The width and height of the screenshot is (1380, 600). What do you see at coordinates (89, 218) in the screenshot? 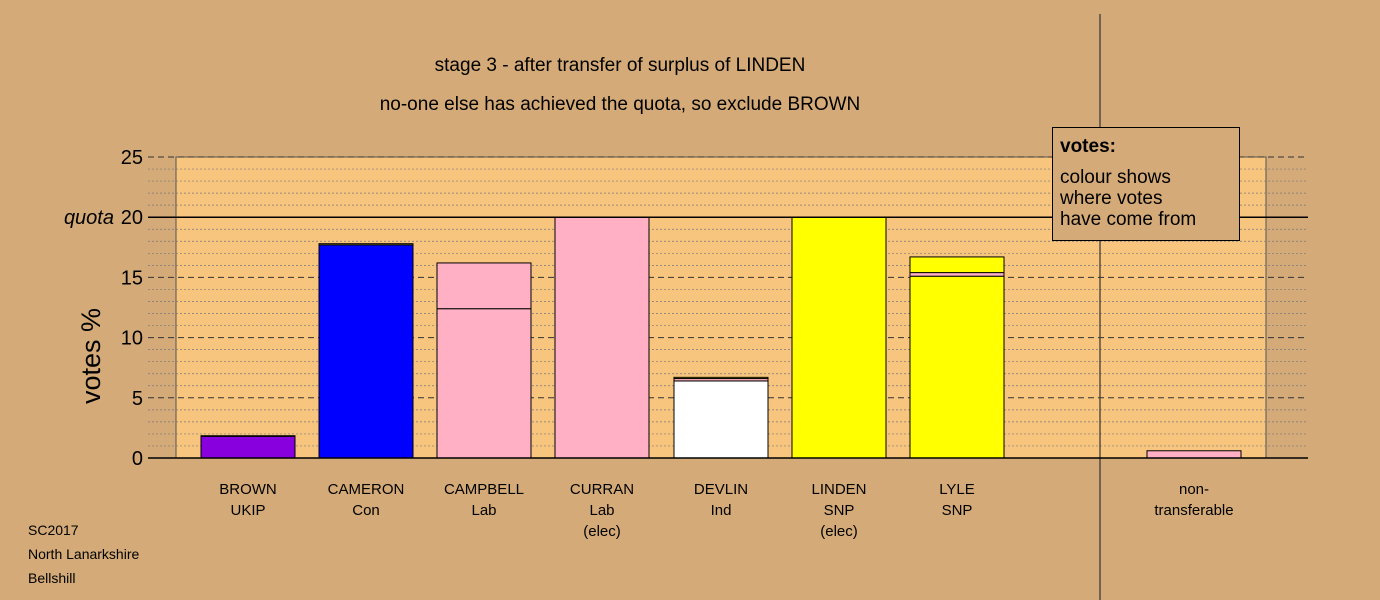
I see `quota-label: quota` at bounding box center [89, 218].